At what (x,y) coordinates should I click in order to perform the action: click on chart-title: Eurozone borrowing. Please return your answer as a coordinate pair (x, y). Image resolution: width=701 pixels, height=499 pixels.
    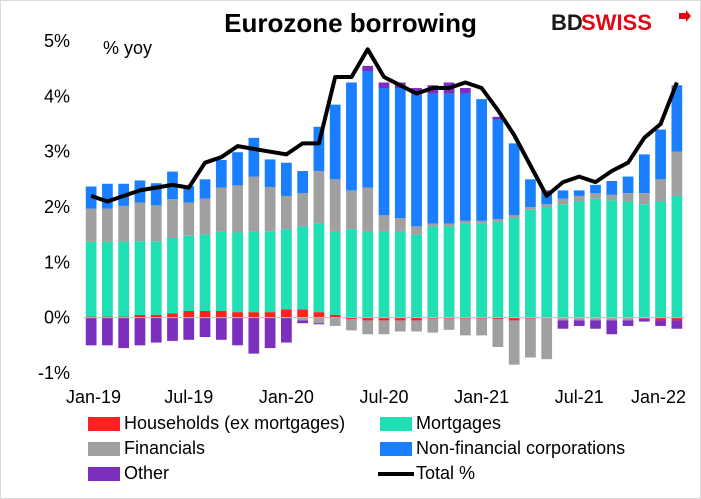
    Looking at the image, I should click on (350, 23).